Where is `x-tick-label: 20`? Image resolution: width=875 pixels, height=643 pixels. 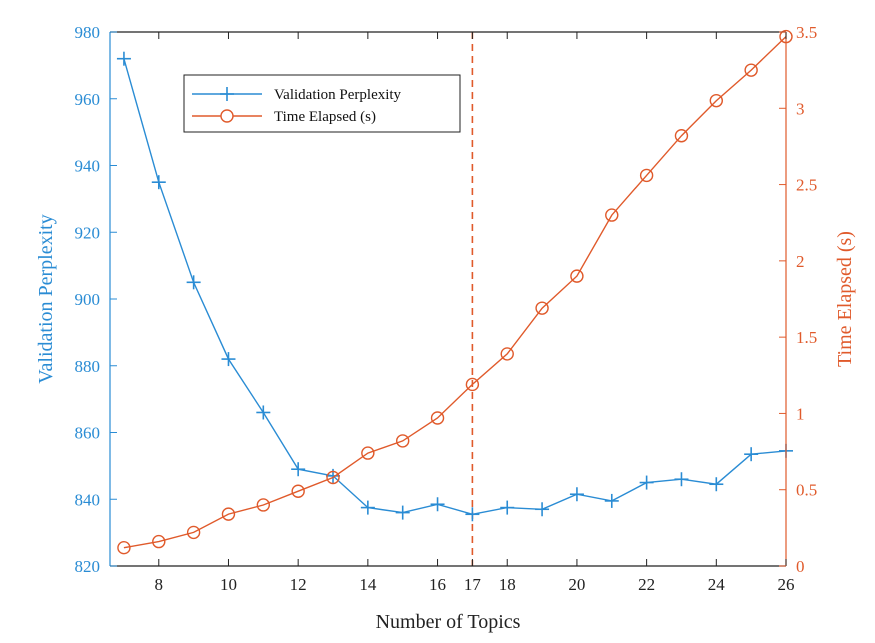
x-tick-label: 20 is located at coordinates (576, 584).